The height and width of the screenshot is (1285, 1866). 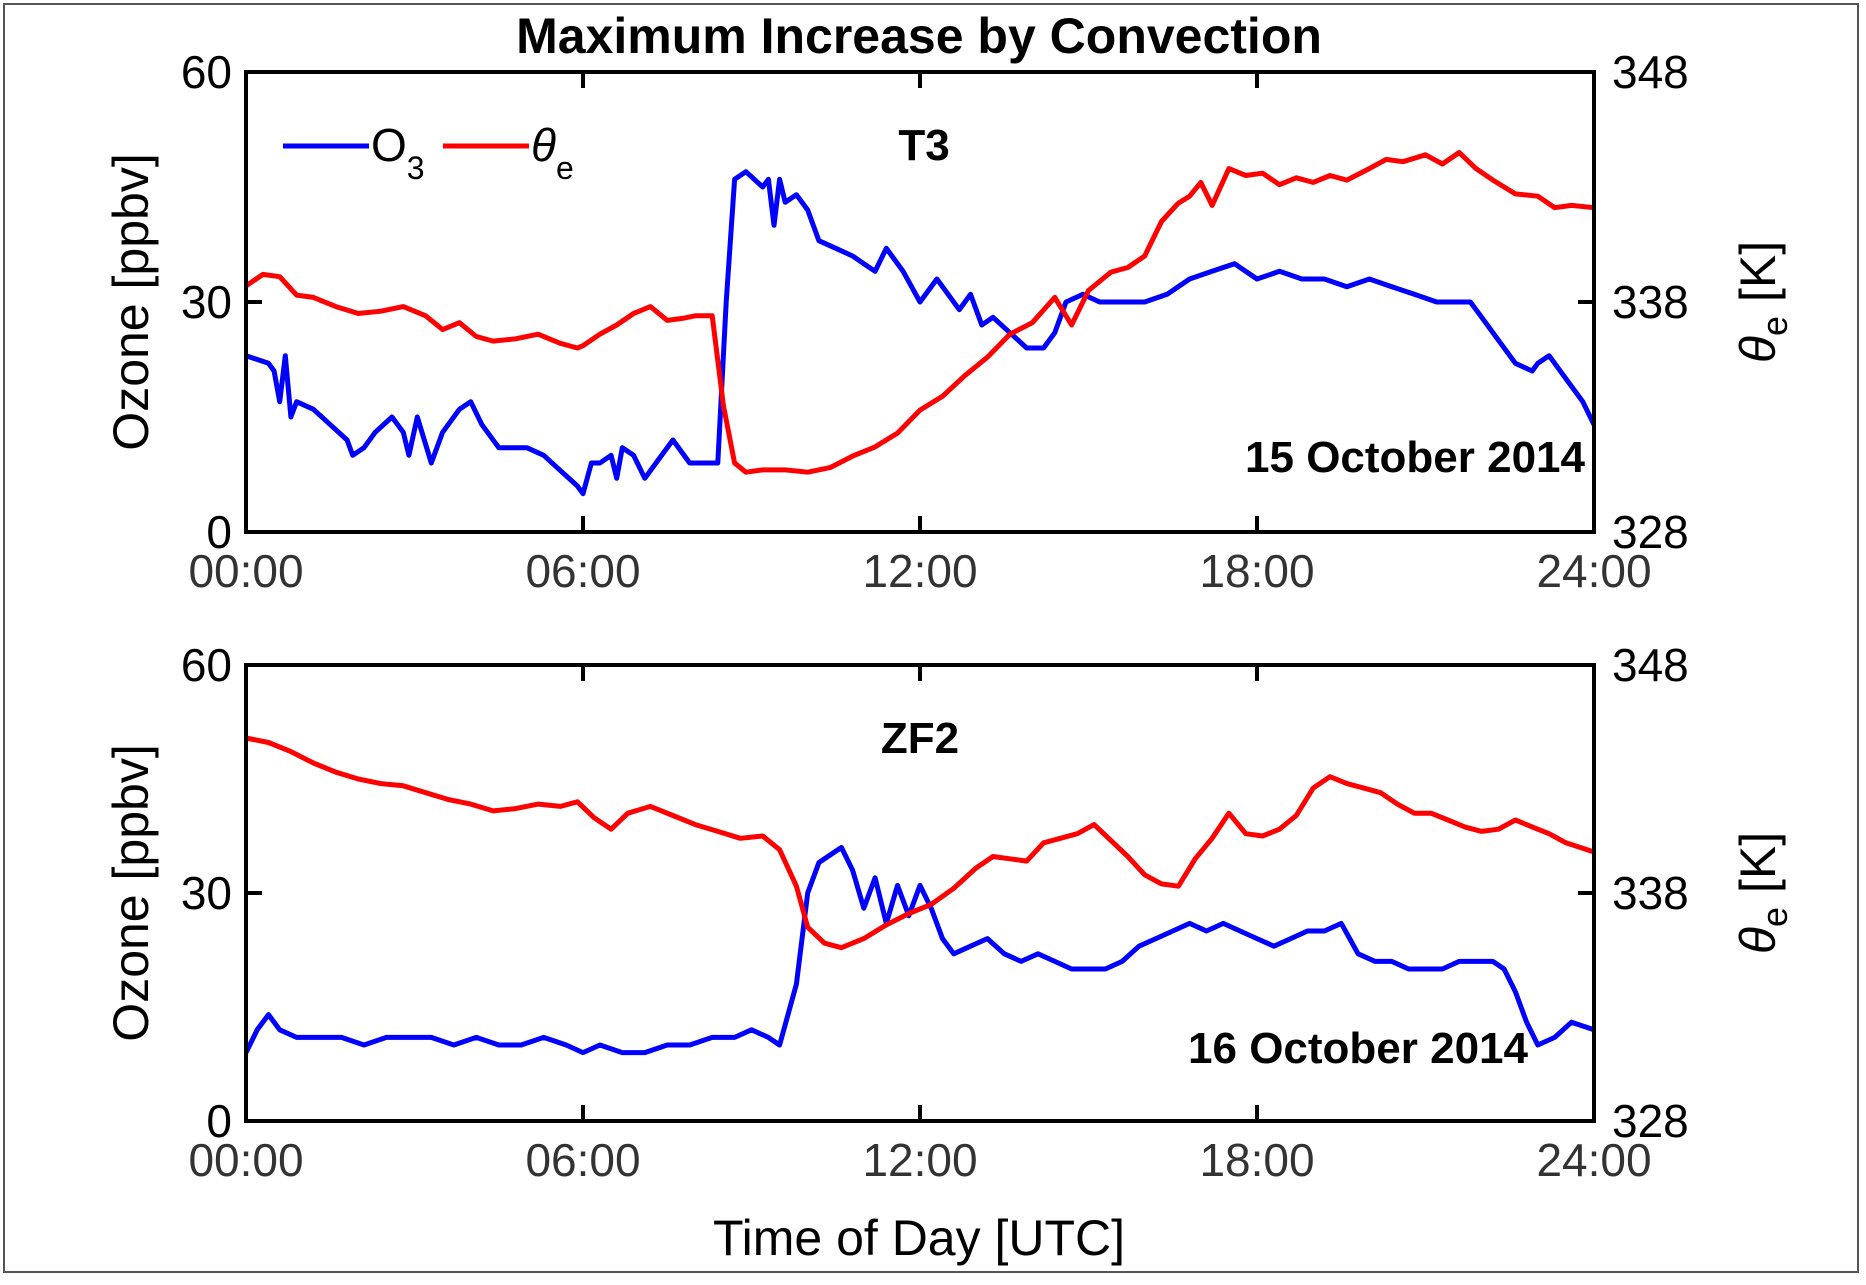 What do you see at coordinates (920, 843) in the screenshot?
I see `series-line-theta-e` at bounding box center [920, 843].